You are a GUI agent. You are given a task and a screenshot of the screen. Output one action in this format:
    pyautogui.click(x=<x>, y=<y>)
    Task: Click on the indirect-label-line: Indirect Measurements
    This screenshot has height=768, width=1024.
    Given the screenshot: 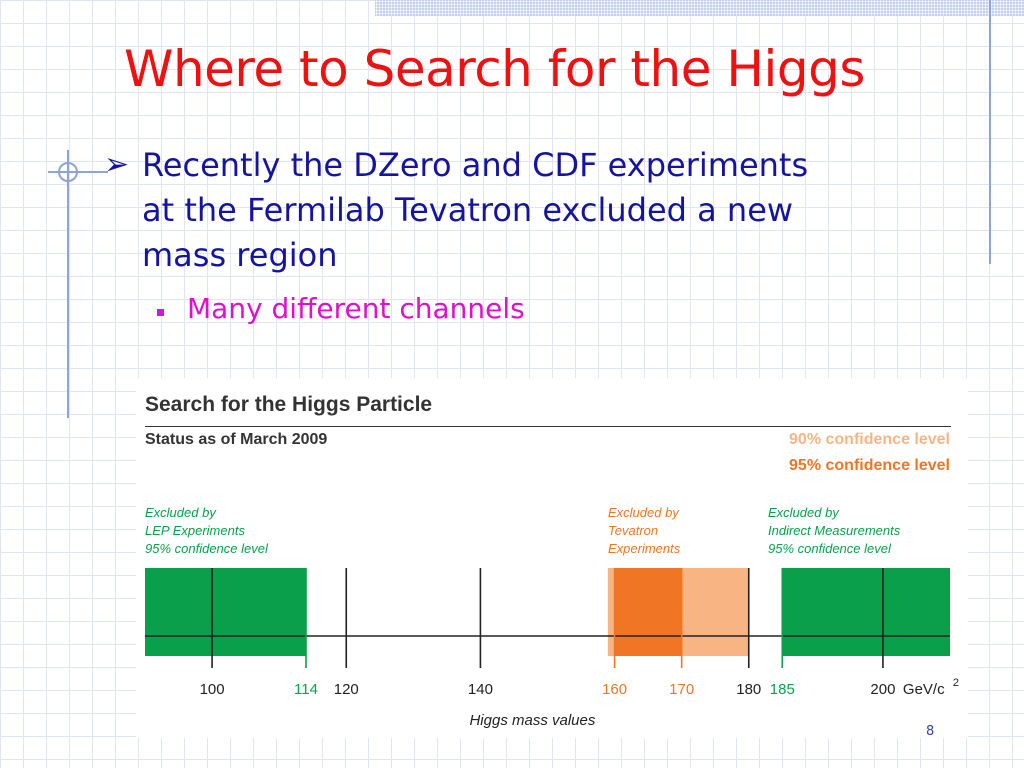 What is the action you would take?
    pyautogui.click(x=834, y=530)
    